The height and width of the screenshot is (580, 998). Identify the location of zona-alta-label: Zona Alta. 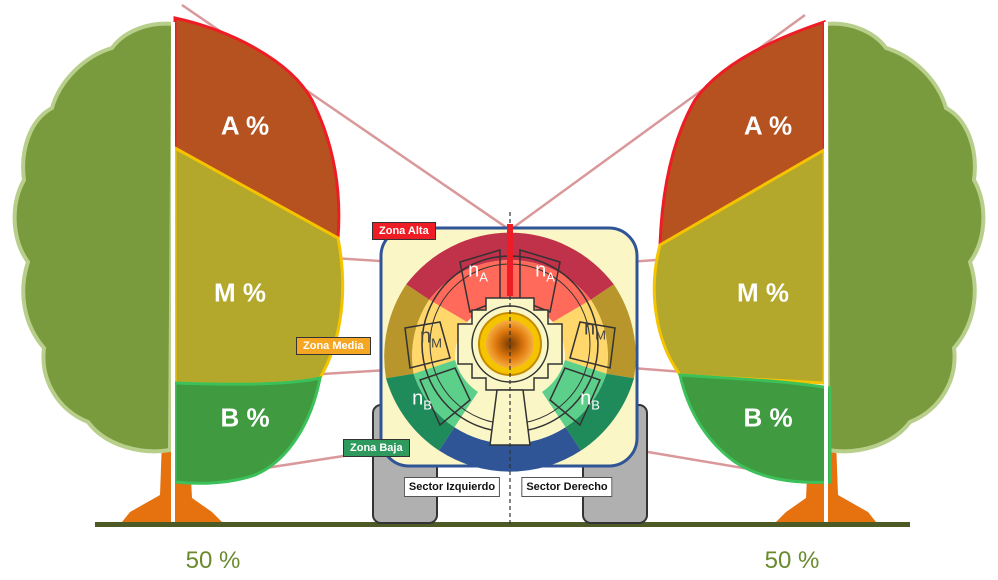
(404, 231).